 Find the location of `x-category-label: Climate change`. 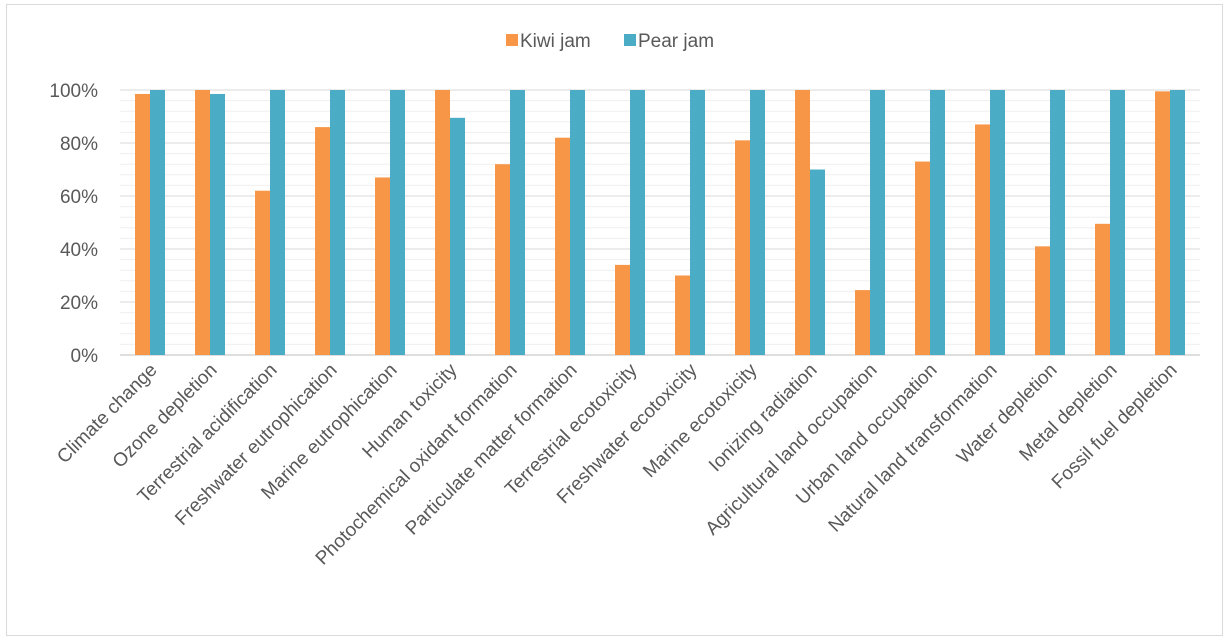

x-category-label: Climate change is located at coordinates (107, 414).